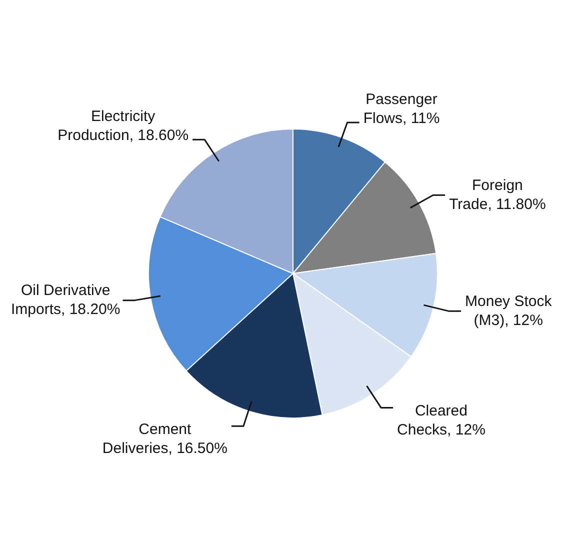  Describe the element at coordinates (441, 420) in the screenshot. I see `slice-label: Cleared Checks, 12%` at that location.